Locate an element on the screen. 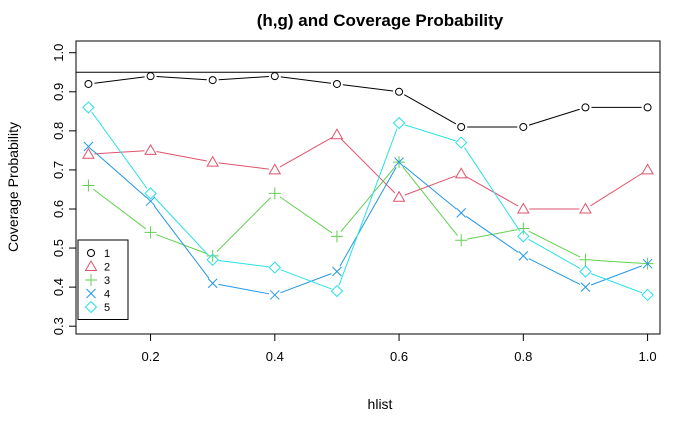 Image resolution: width=700 pixels, height=432 pixels. y-tick-label: 0.8 is located at coordinates (58, 131).